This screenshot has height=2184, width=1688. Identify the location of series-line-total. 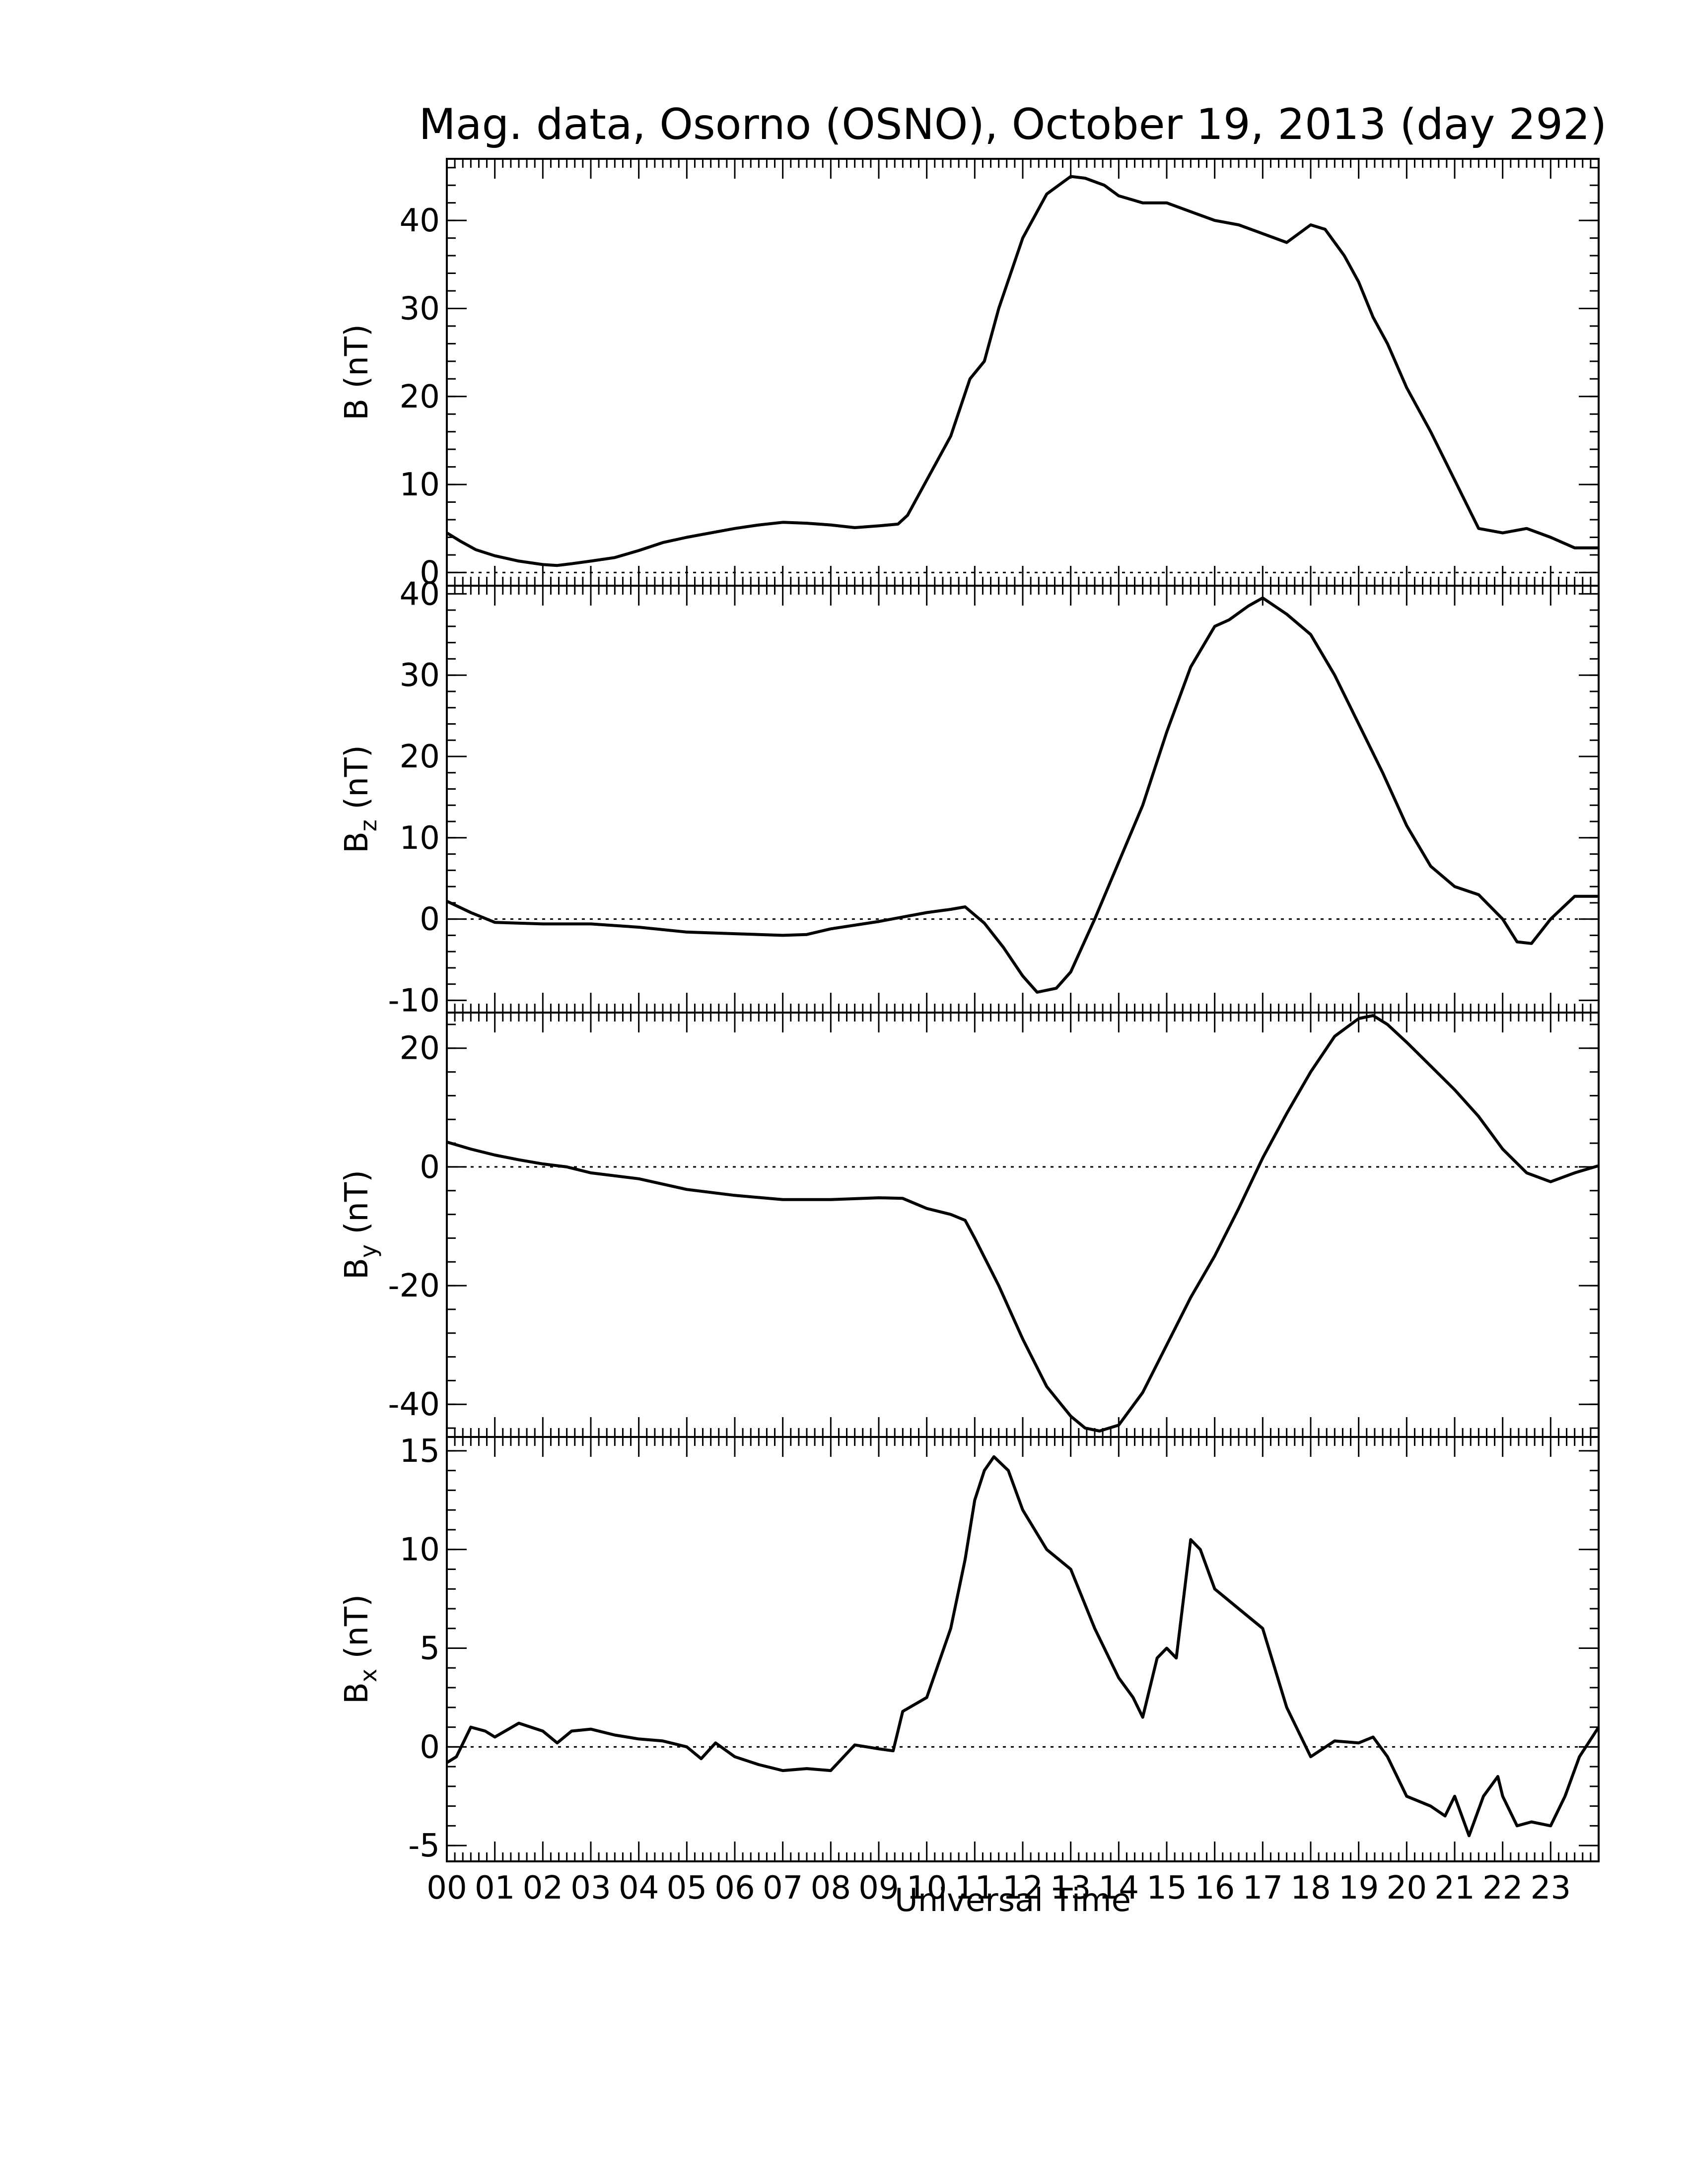
(1022, 371).